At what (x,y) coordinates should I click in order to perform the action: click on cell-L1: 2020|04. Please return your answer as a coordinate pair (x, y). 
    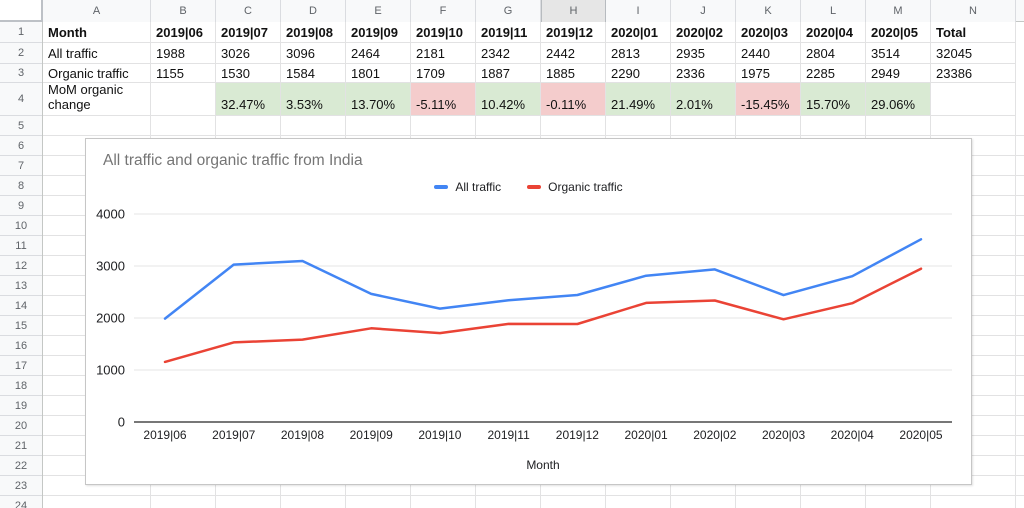
    Looking at the image, I should click on (833, 32).